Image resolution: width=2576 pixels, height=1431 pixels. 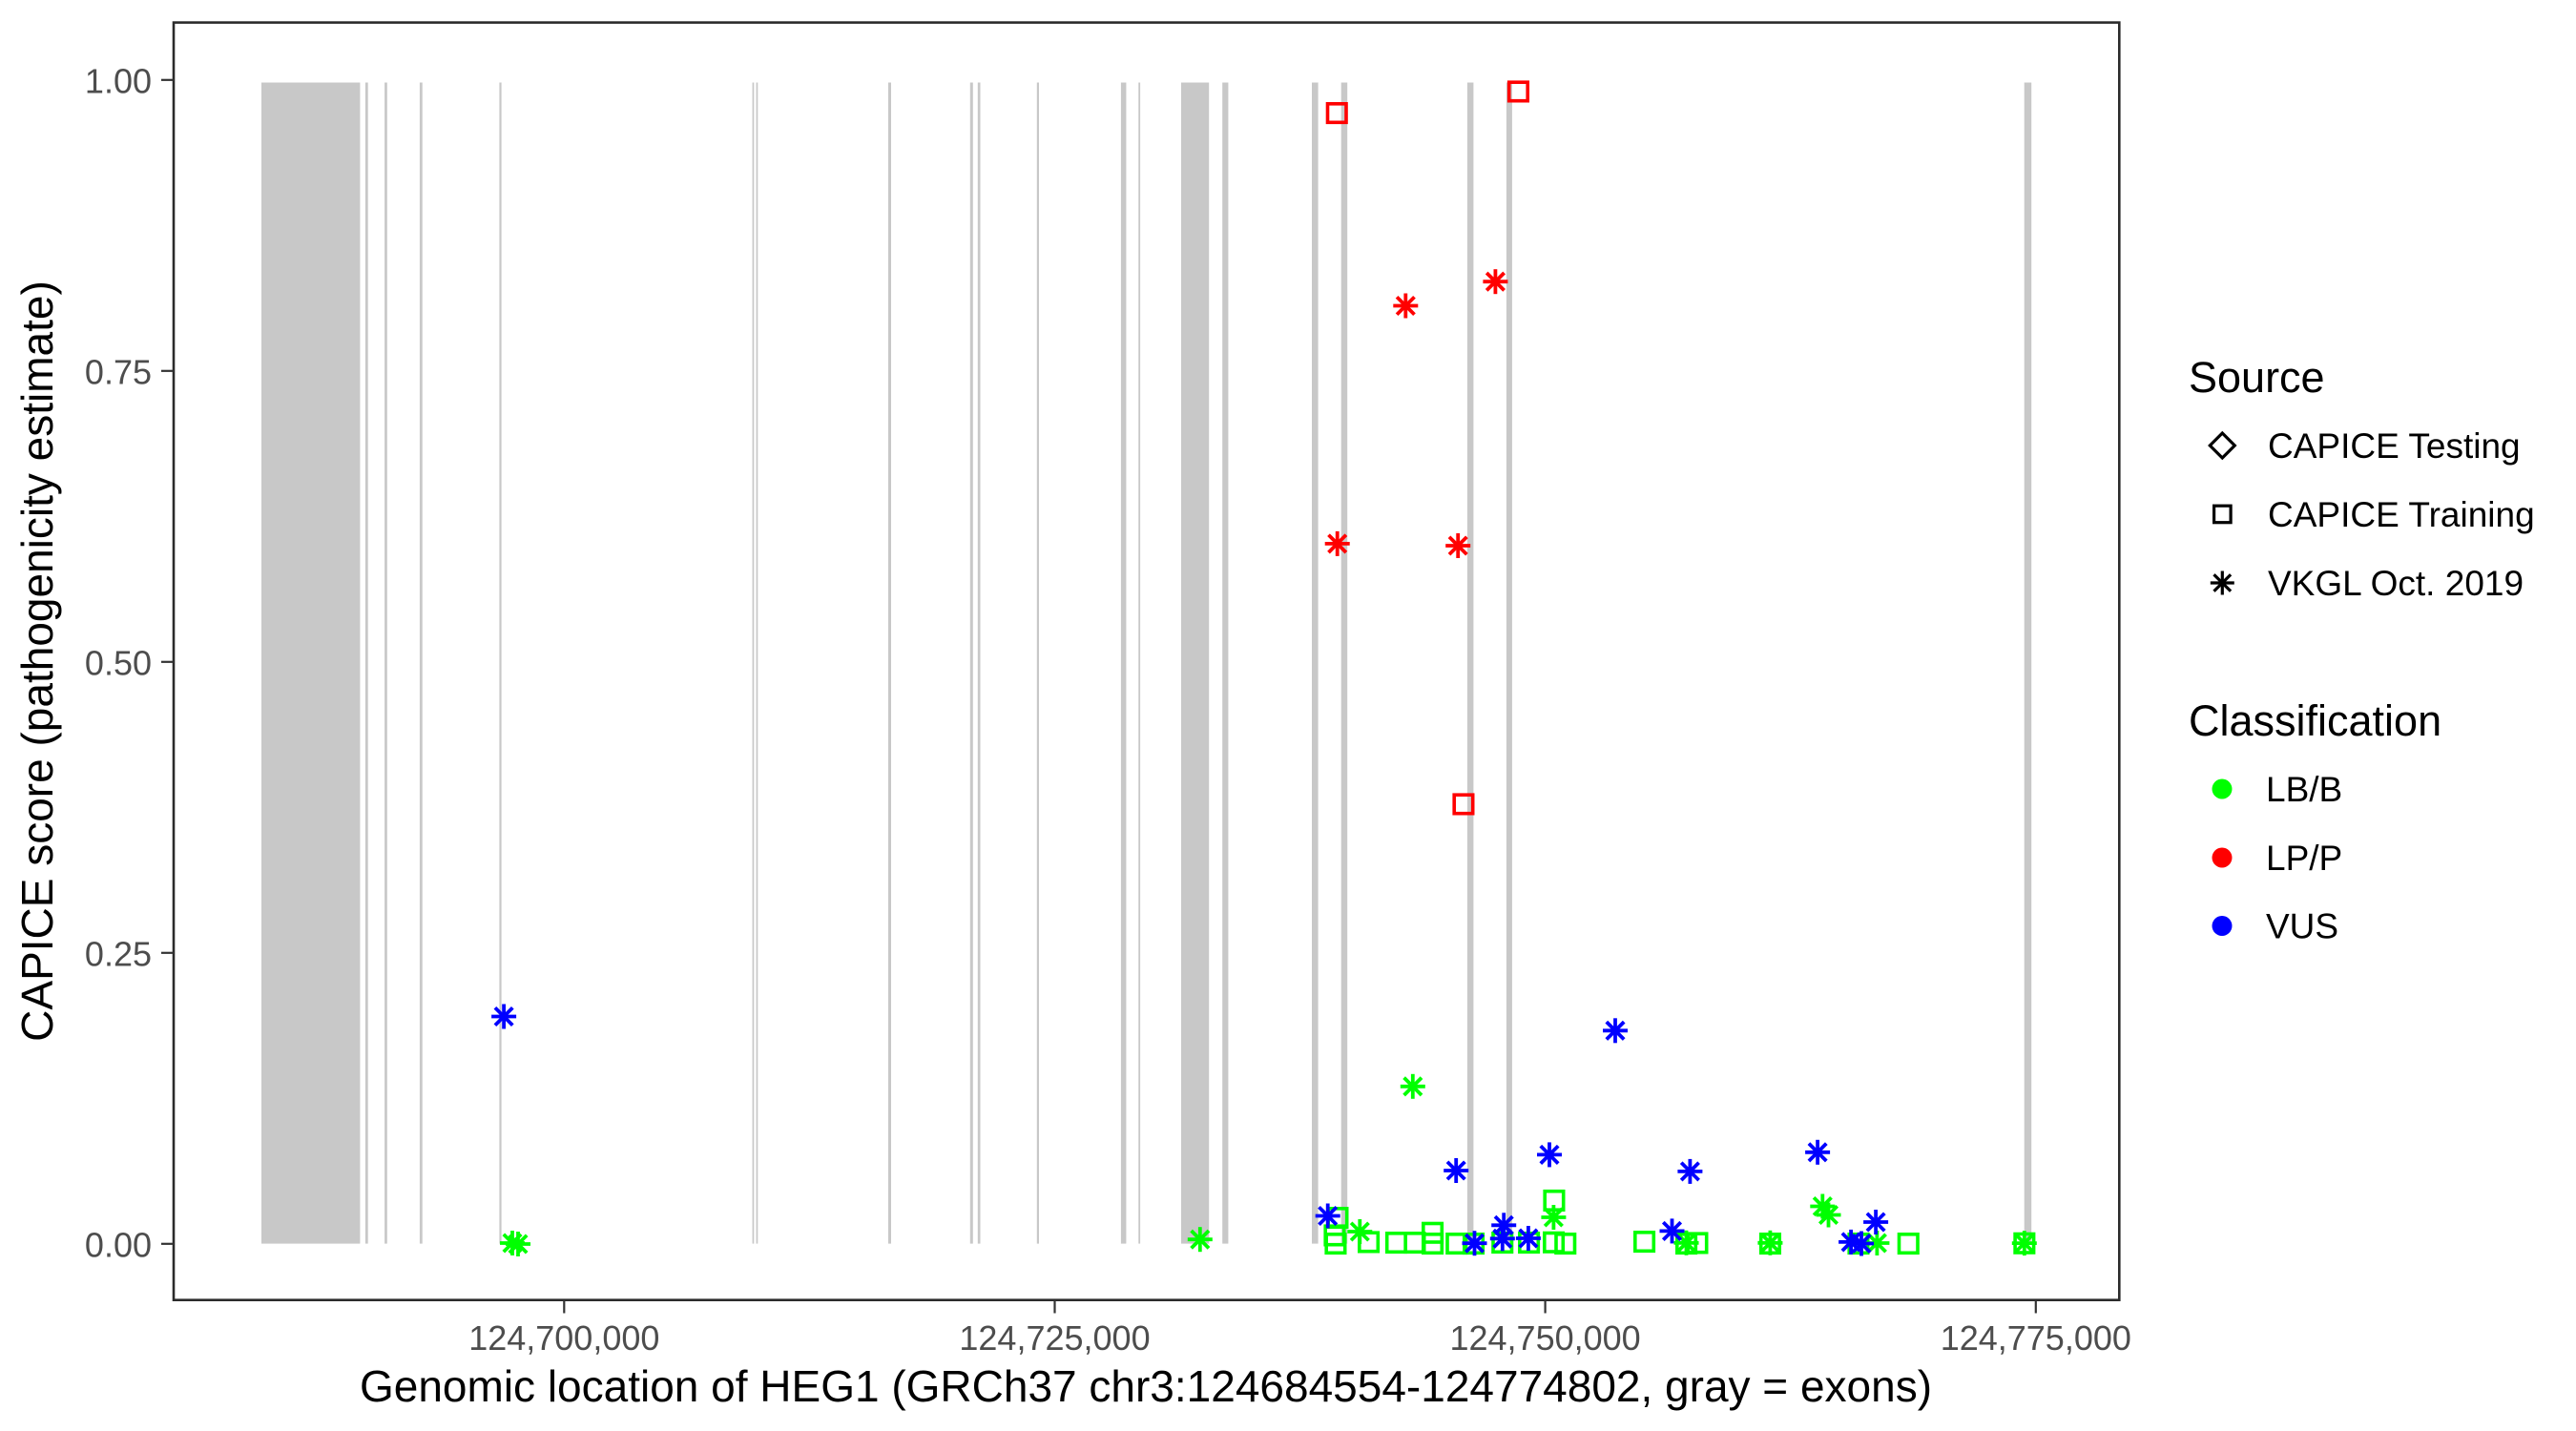 What do you see at coordinates (2396, 583) in the screenshot?
I see `svg-text: VKGL Oct. 2019` at bounding box center [2396, 583].